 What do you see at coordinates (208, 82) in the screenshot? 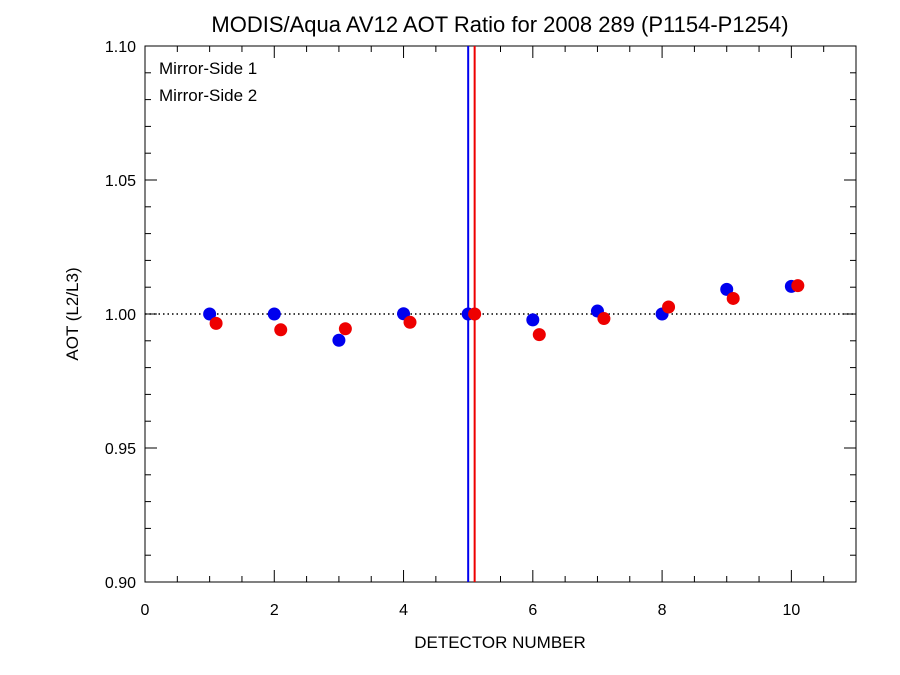
I see `legend: Mirror-Side 1 Mirror-Side 2` at bounding box center [208, 82].